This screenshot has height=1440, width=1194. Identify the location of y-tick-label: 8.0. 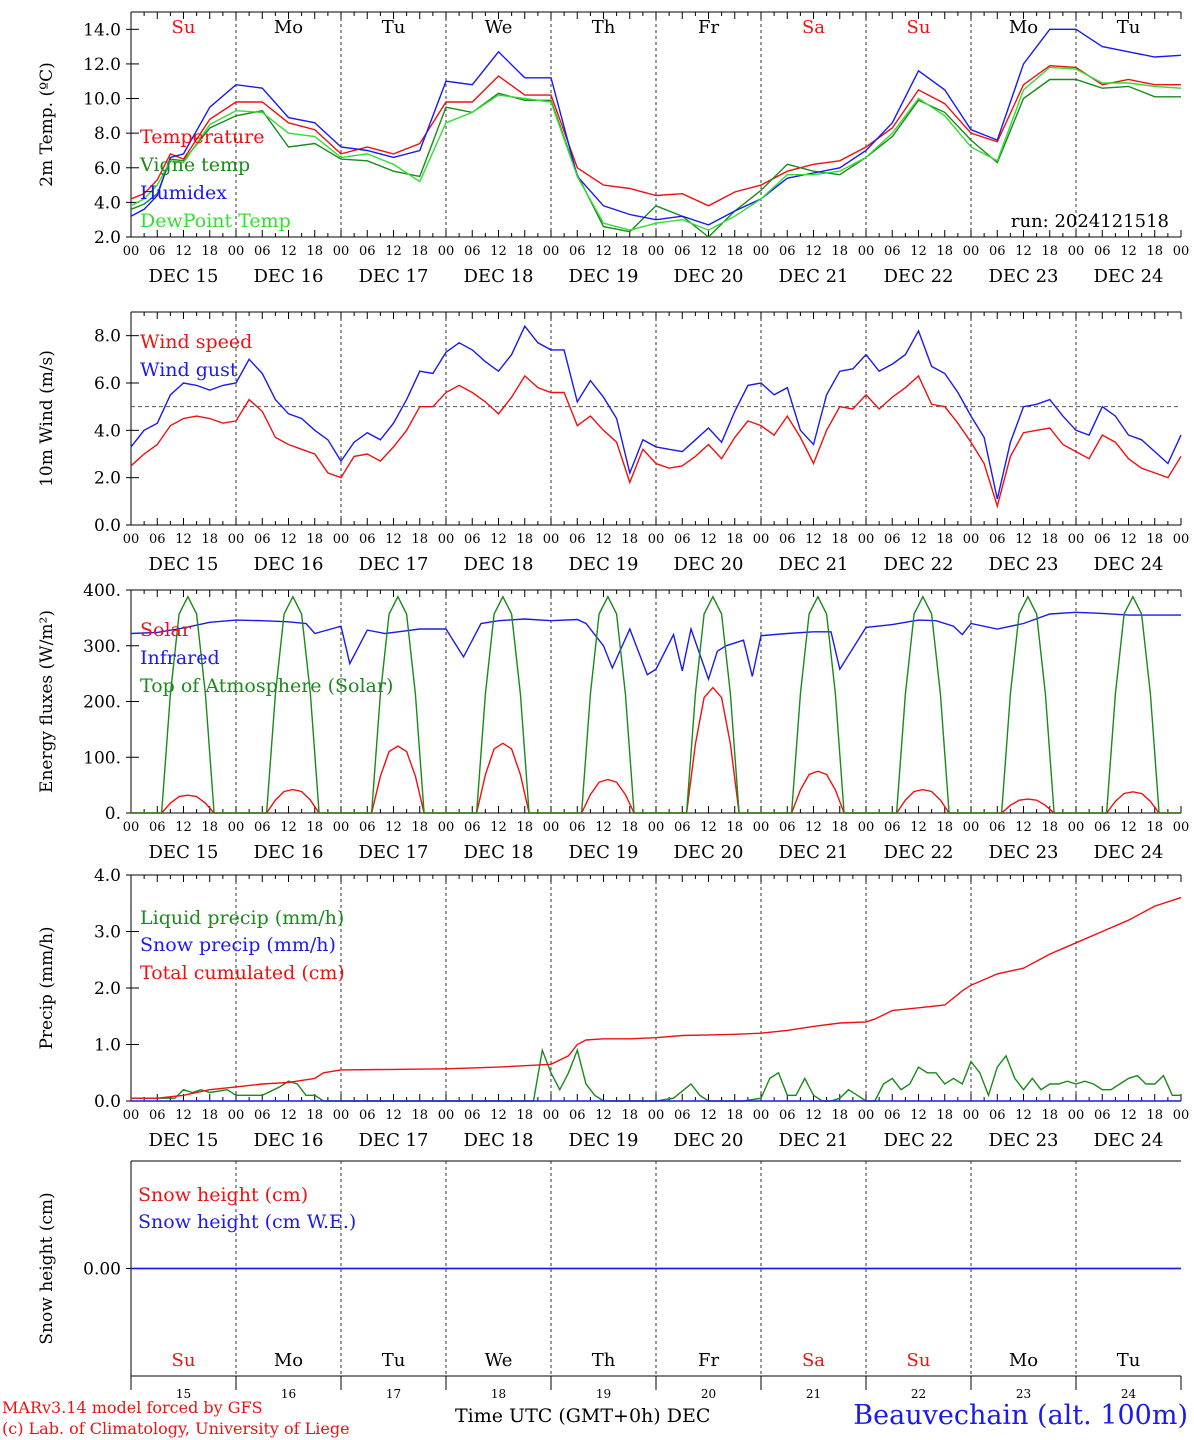
(107, 134).